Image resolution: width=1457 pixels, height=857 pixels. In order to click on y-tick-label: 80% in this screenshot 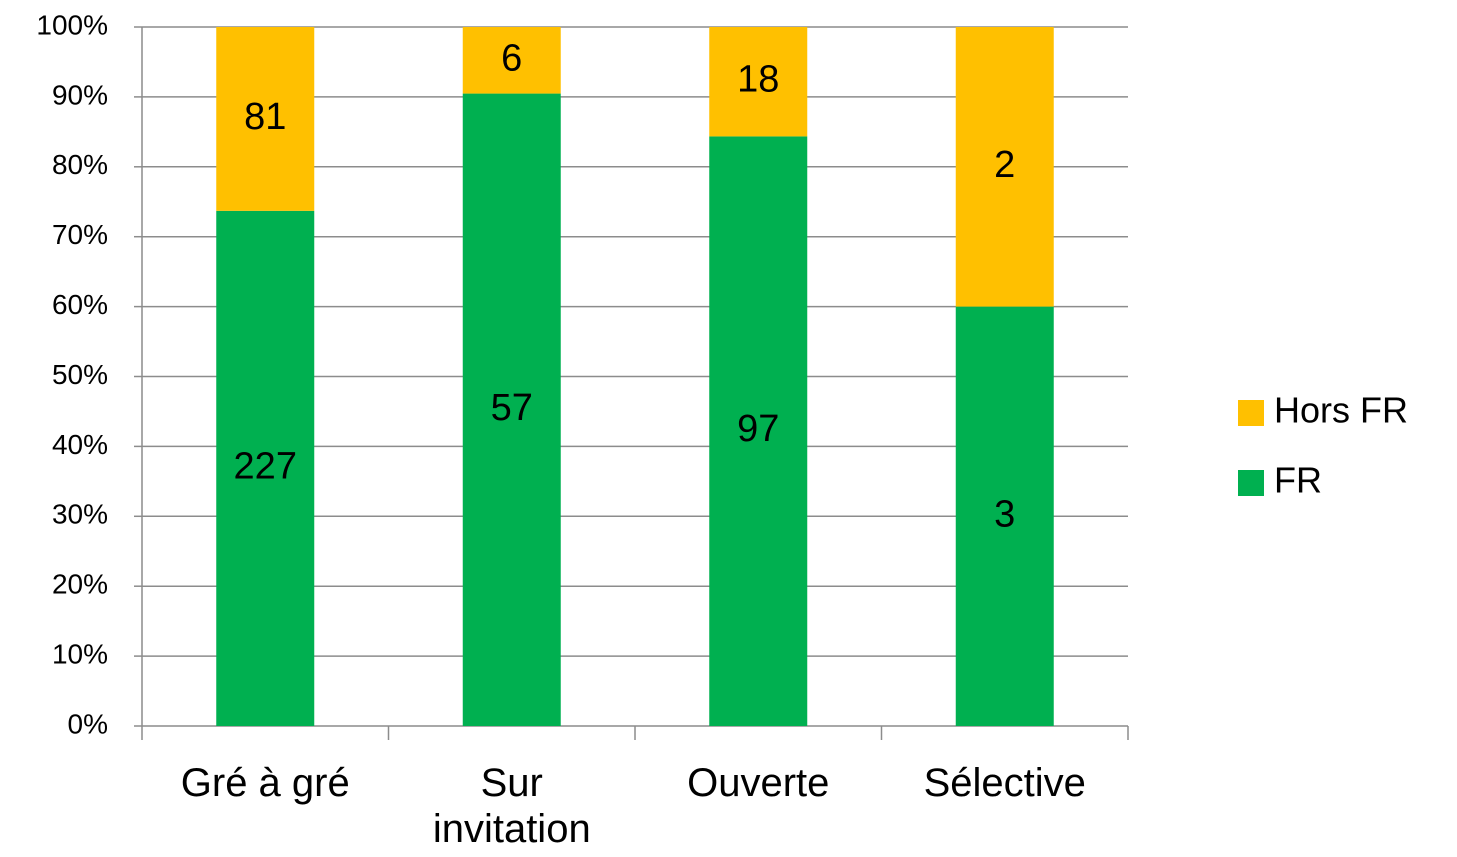, I will do `click(80, 164)`.